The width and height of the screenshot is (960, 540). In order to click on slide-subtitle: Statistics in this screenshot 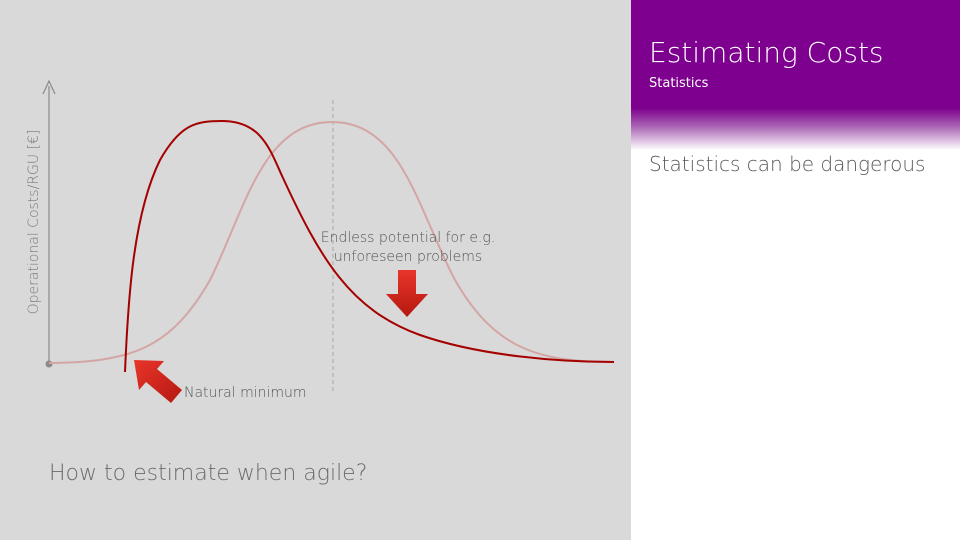, I will do `click(679, 83)`.